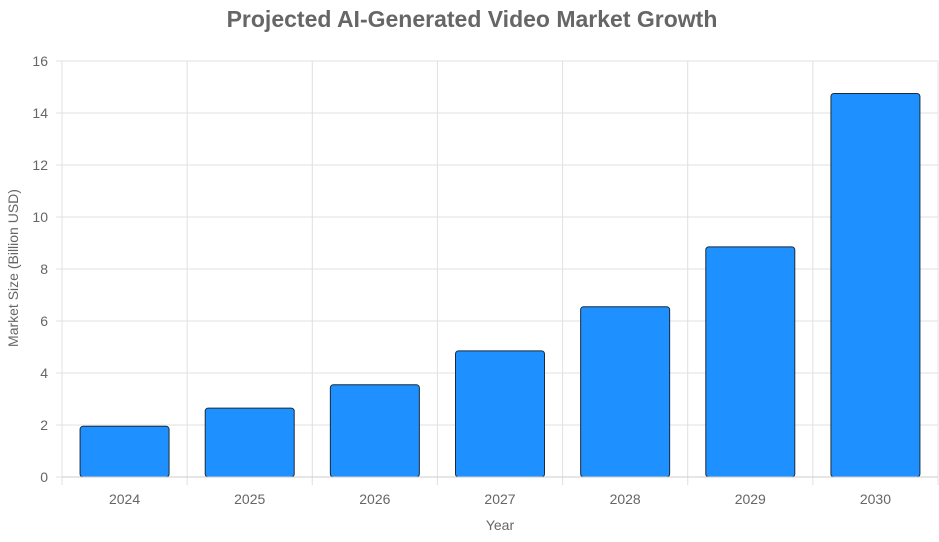 The height and width of the screenshot is (542, 939). What do you see at coordinates (500, 525) in the screenshot?
I see `x-axis-label: Year` at bounding box center [500, 525].